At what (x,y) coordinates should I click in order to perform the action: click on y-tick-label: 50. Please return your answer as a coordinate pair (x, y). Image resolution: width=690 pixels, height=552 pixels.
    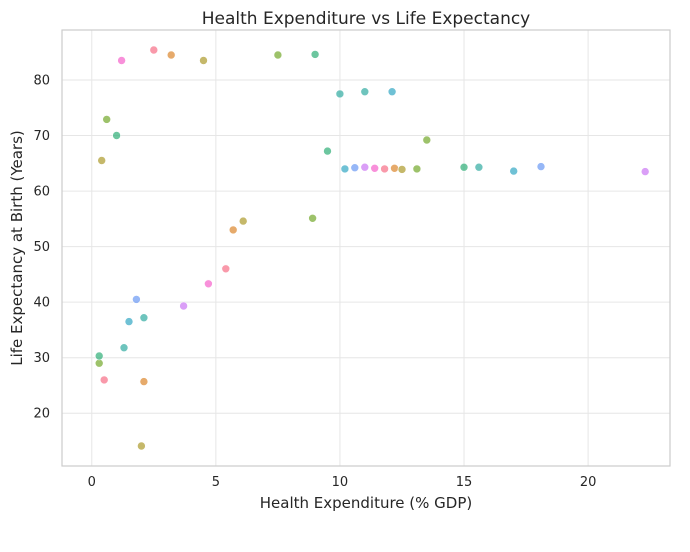
    Looking at the image, I should click on (41, 247).